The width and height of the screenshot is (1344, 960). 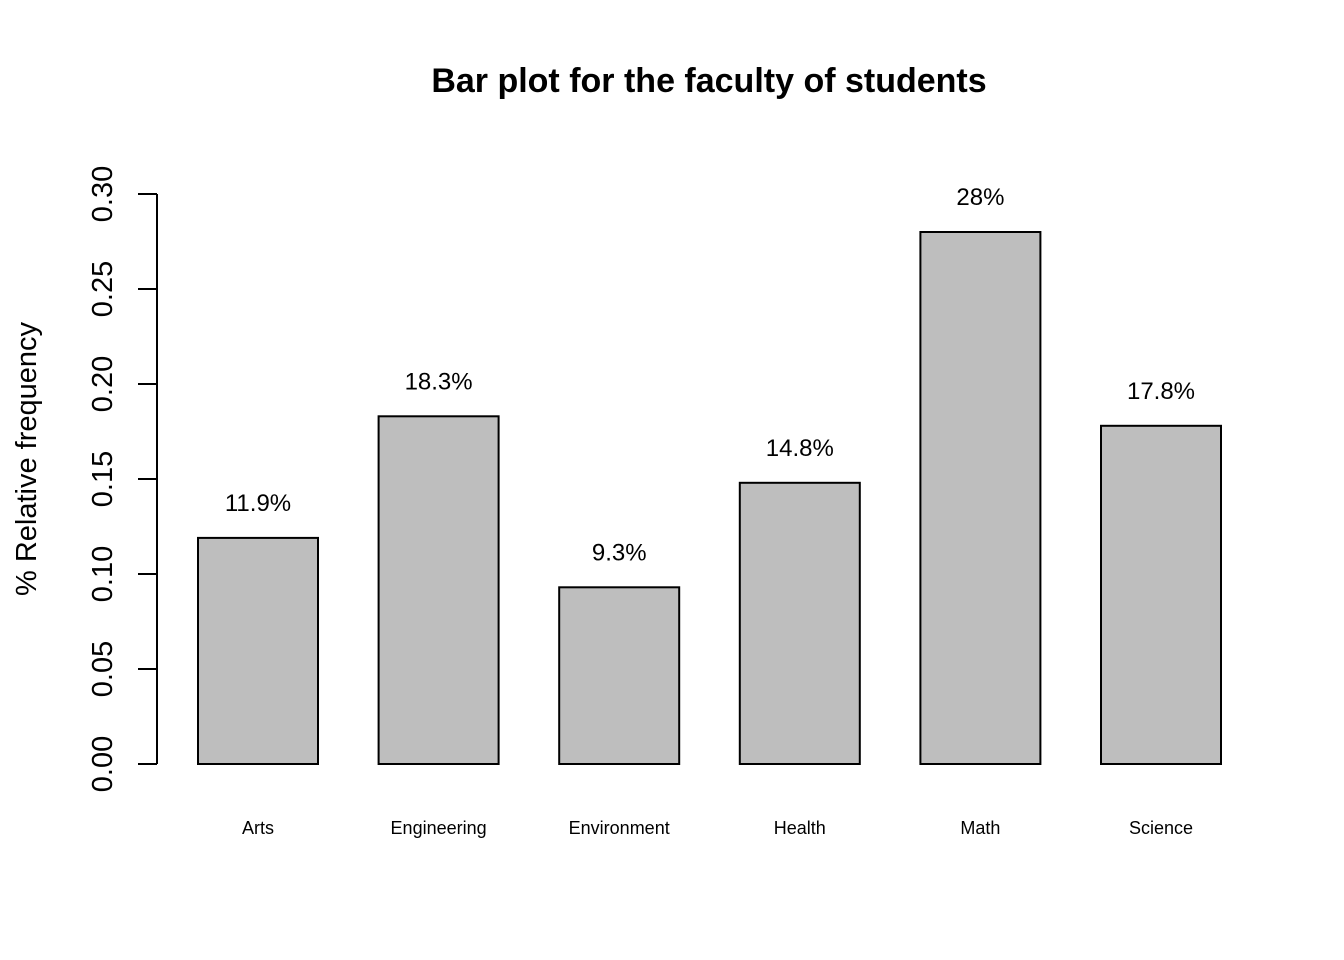 I want to click on data-label: 9.3%, so click(x=619, y=552).